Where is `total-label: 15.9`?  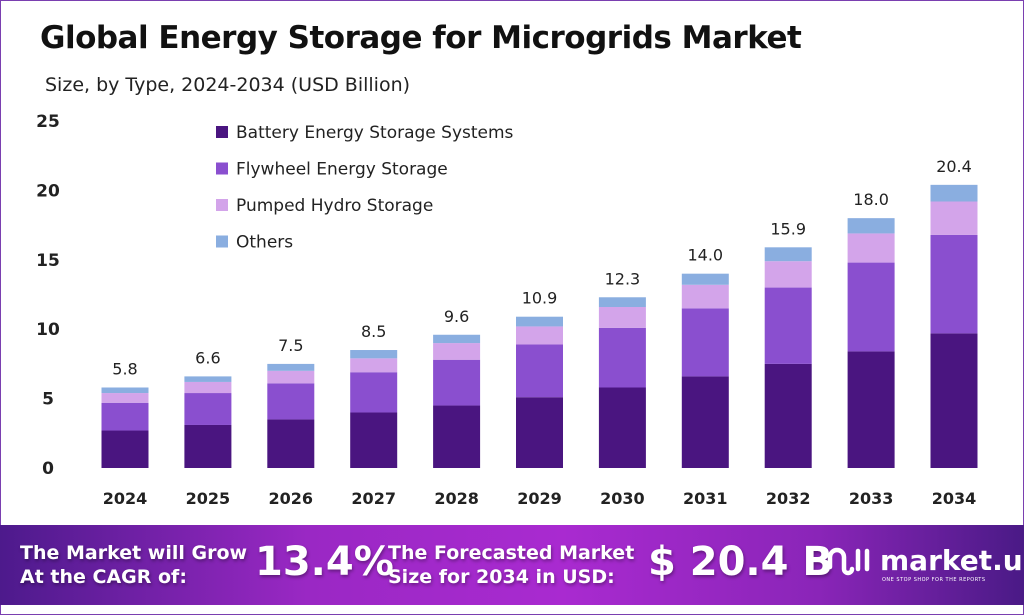 total-label: 15.9 is located at coordinates (788, 228).